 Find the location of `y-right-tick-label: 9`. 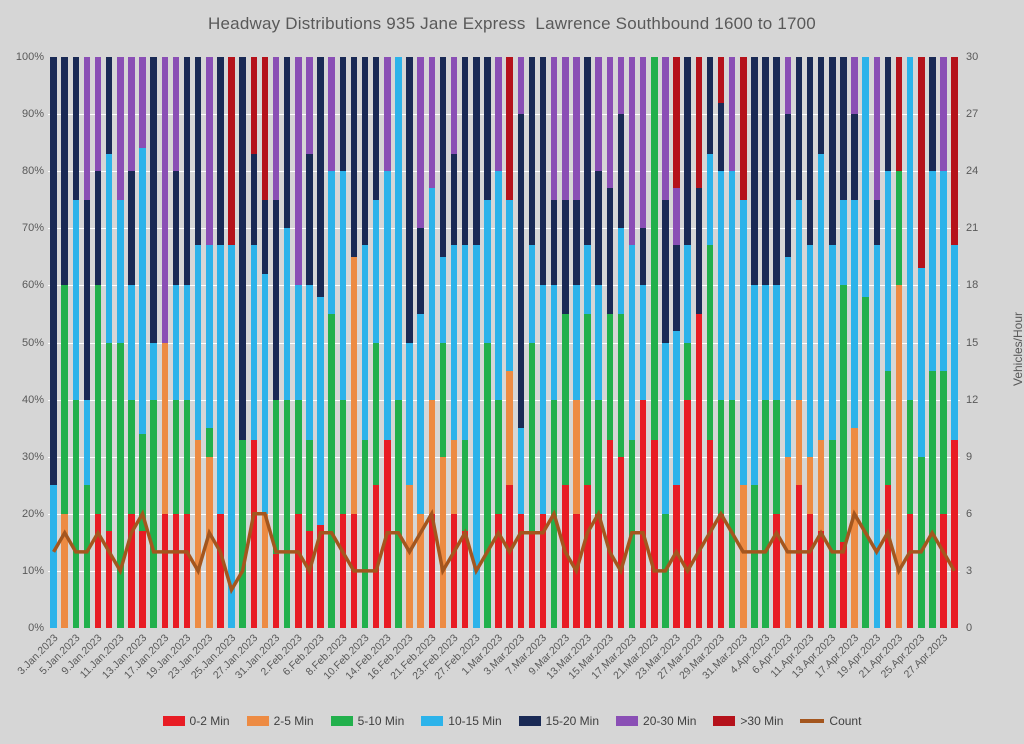

y-right-tick-label: 9 is located at coordinates (969, 456).